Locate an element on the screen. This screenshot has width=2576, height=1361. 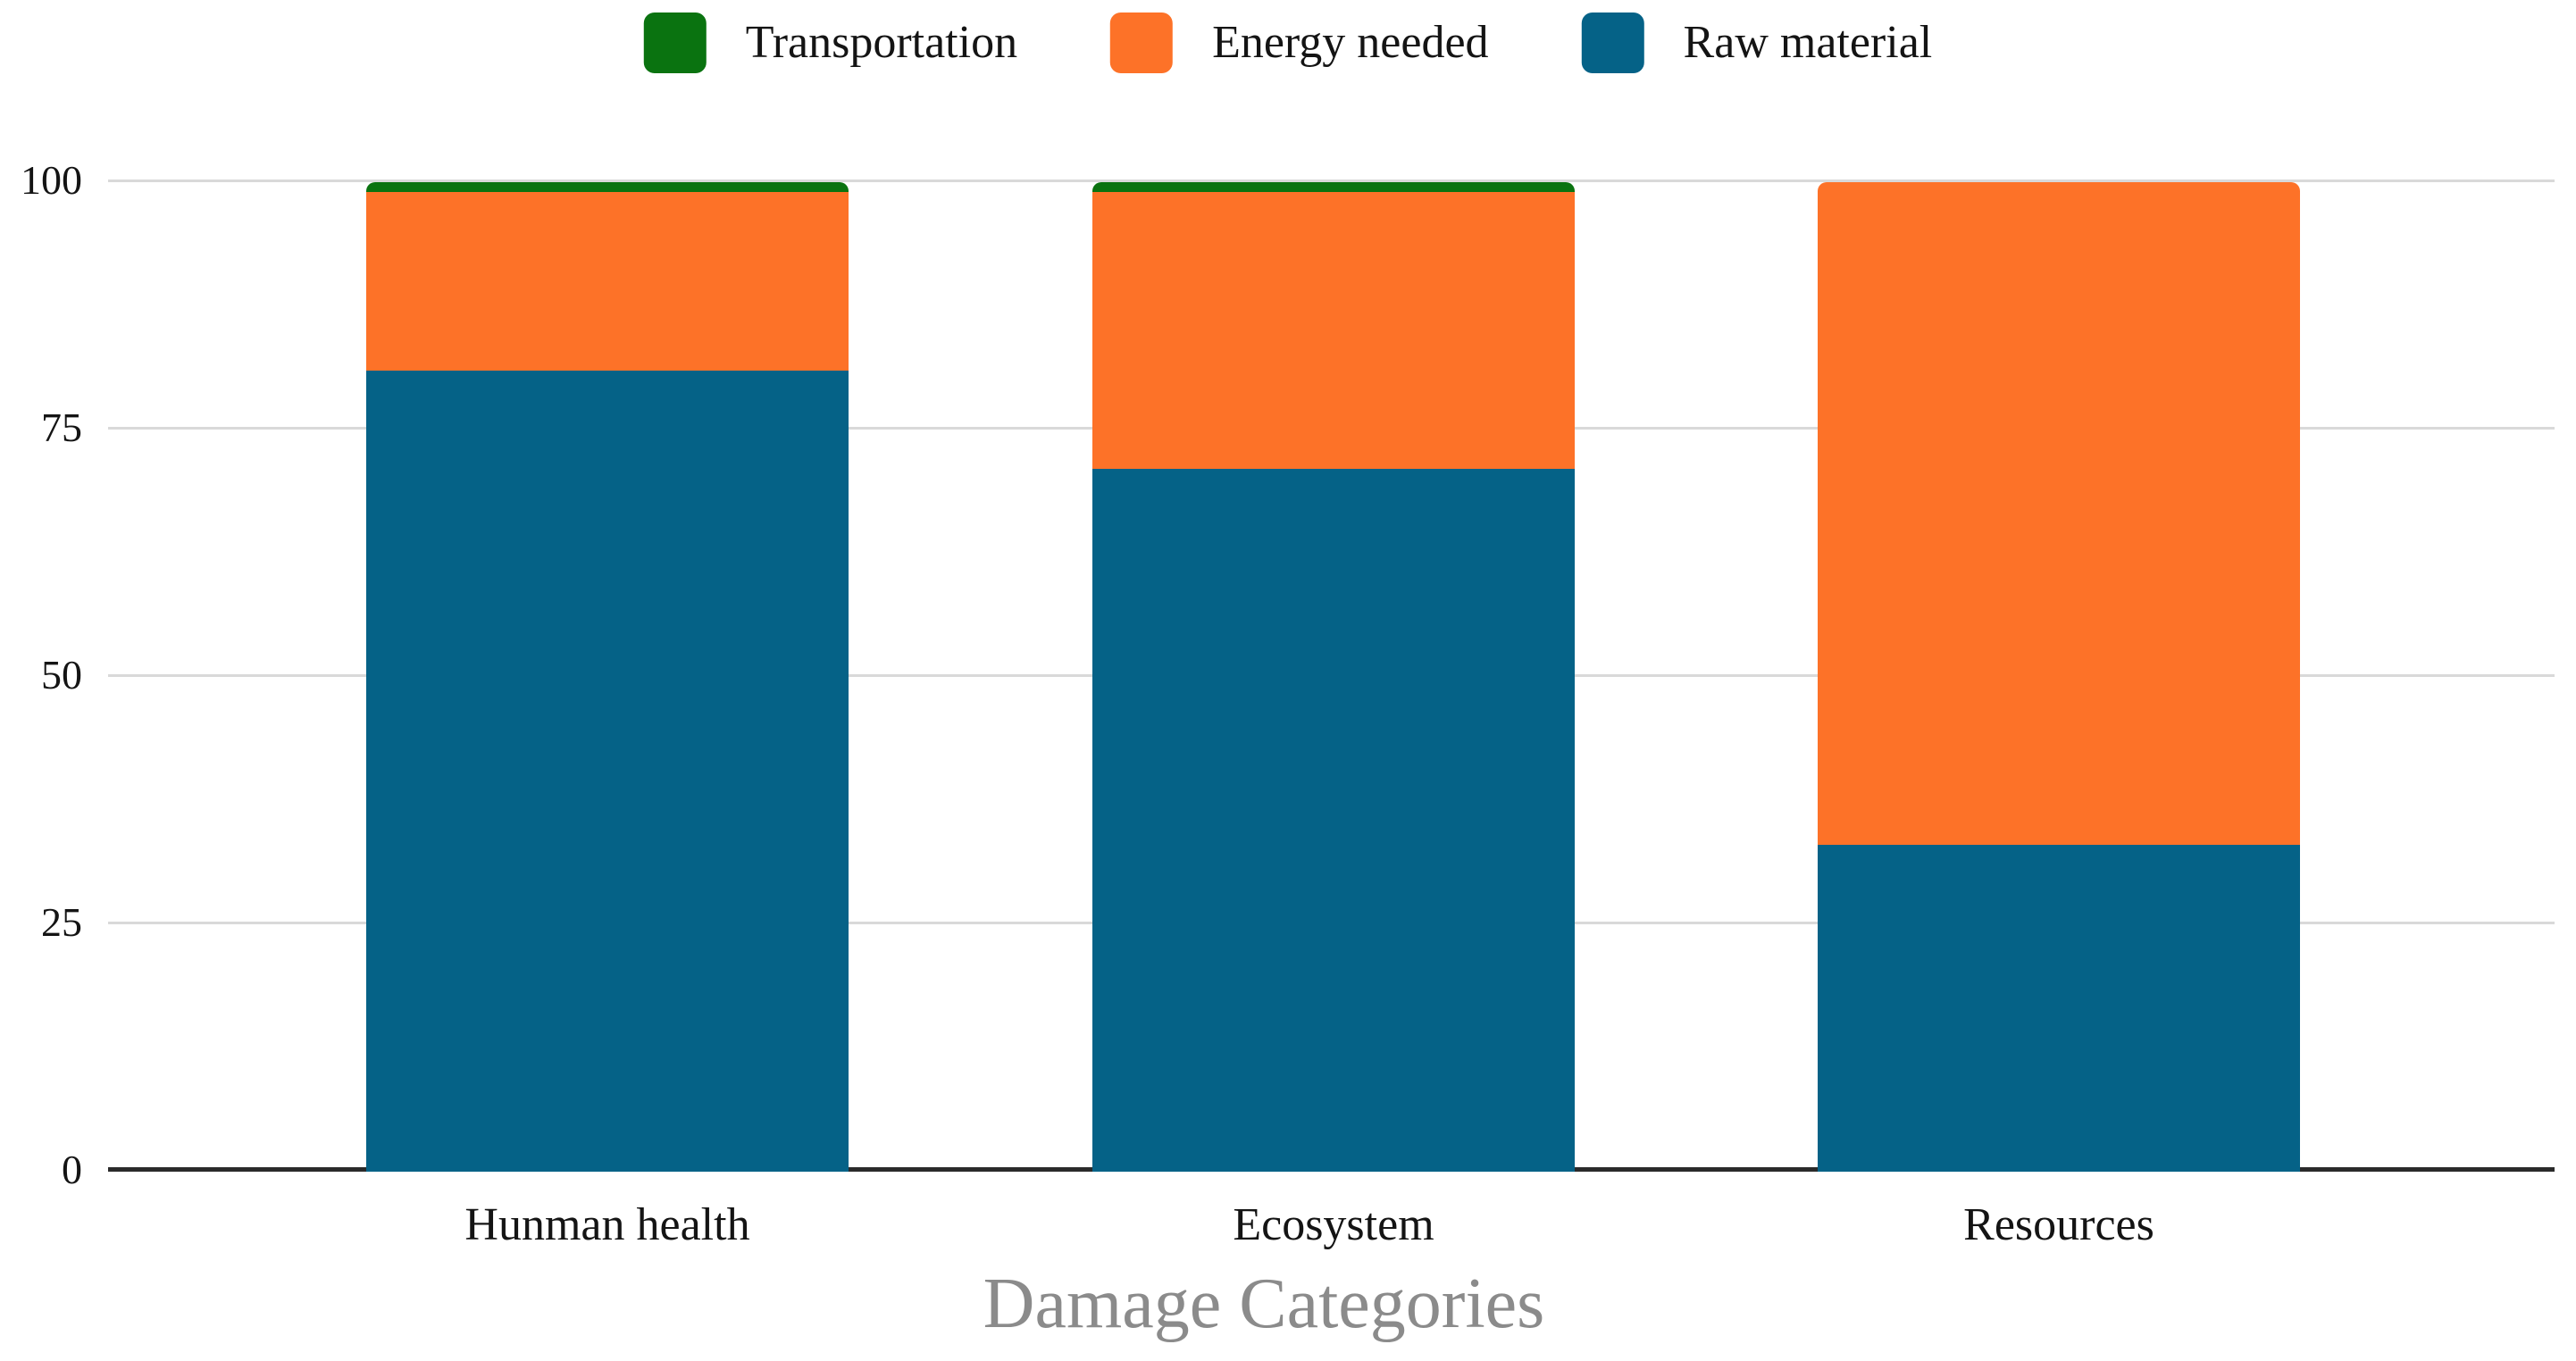
legend-item-energy-needed: Energy needed is located at coordinates (1299, 43).